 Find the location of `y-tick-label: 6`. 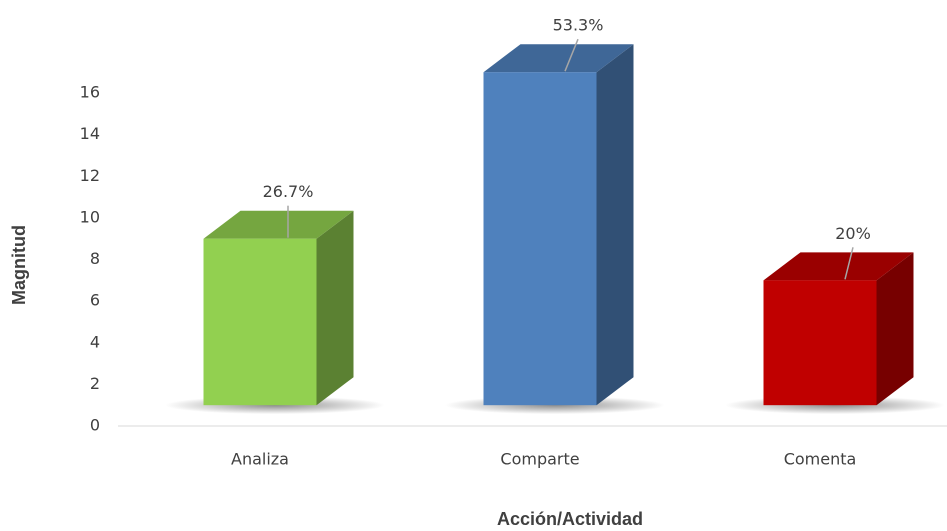

y-tick-label: 6 is located at coordinates (95, 300).